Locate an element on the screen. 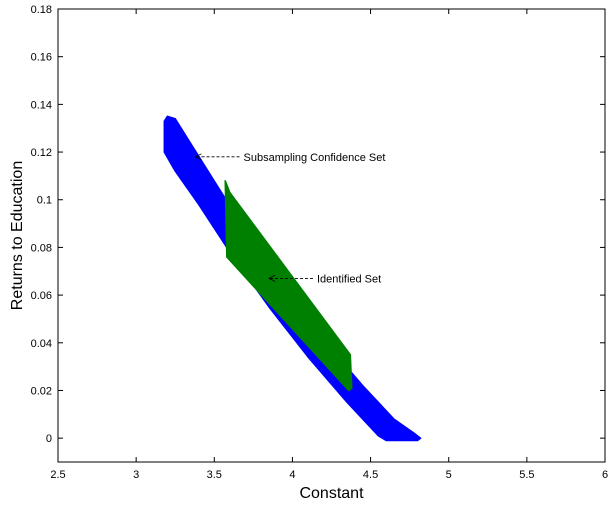 The width and height of the screenshot is (608, 506). y-tick-label: 0.02 is located at coordinates (41, 391).